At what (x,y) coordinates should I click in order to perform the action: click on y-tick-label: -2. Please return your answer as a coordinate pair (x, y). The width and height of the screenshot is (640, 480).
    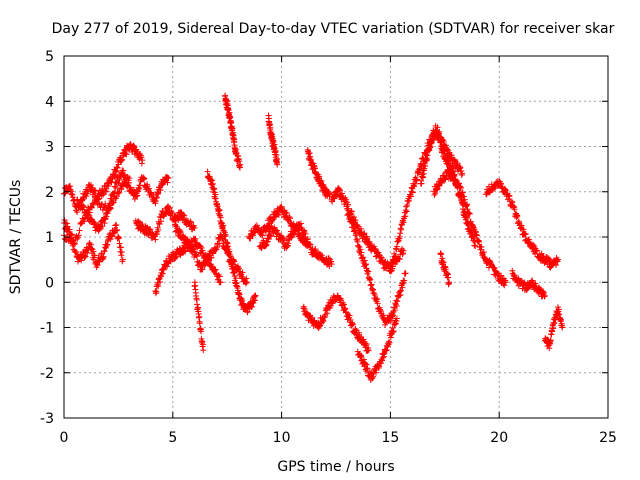
    Looking at the image, I should click on (47, 374).